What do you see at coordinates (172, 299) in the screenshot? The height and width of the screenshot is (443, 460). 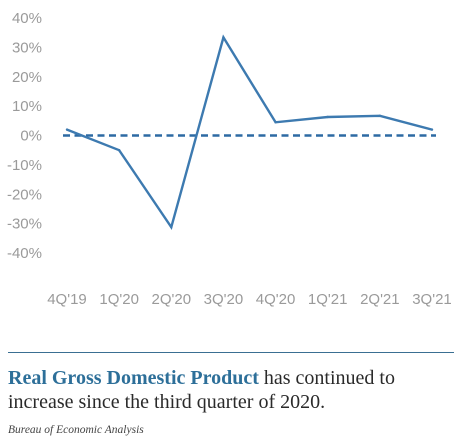 I see `x-tick-label: 2Q'20` at bounding box center [172, 299].